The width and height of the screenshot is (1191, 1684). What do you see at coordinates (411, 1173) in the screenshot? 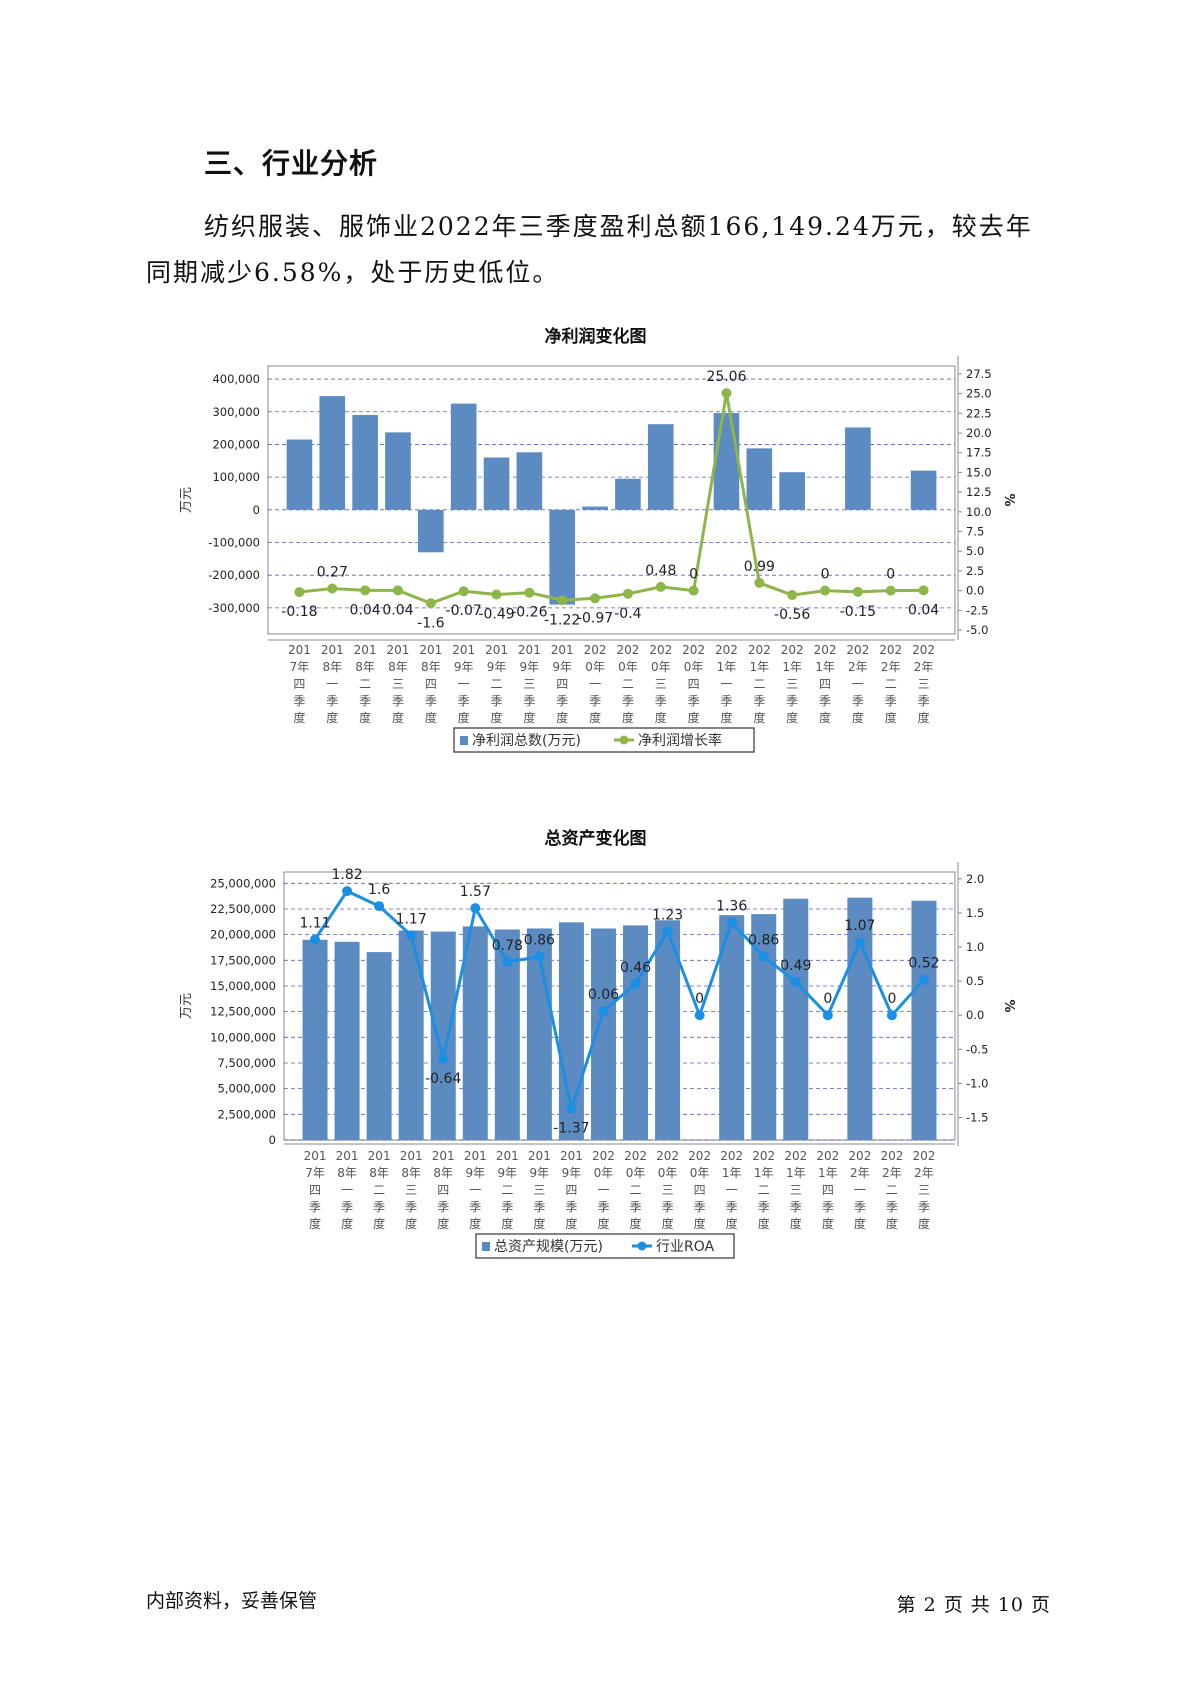
I see `x-tick-label: 8年` at bounding box center [411, 1173].